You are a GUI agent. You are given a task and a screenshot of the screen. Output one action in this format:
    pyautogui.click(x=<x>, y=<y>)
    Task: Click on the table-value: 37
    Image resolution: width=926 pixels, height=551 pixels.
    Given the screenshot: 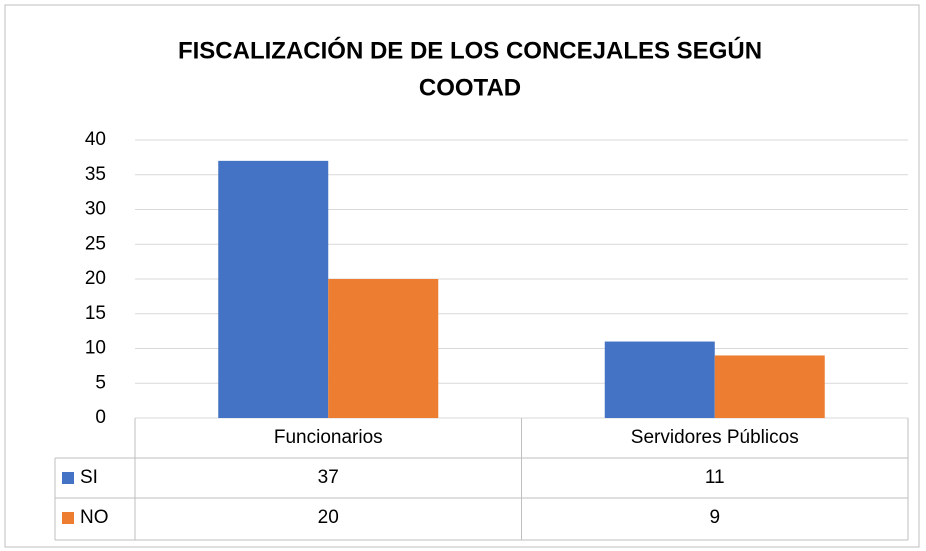 What is the action you would take?
    pyautogui.click(x=328, y=477)
    